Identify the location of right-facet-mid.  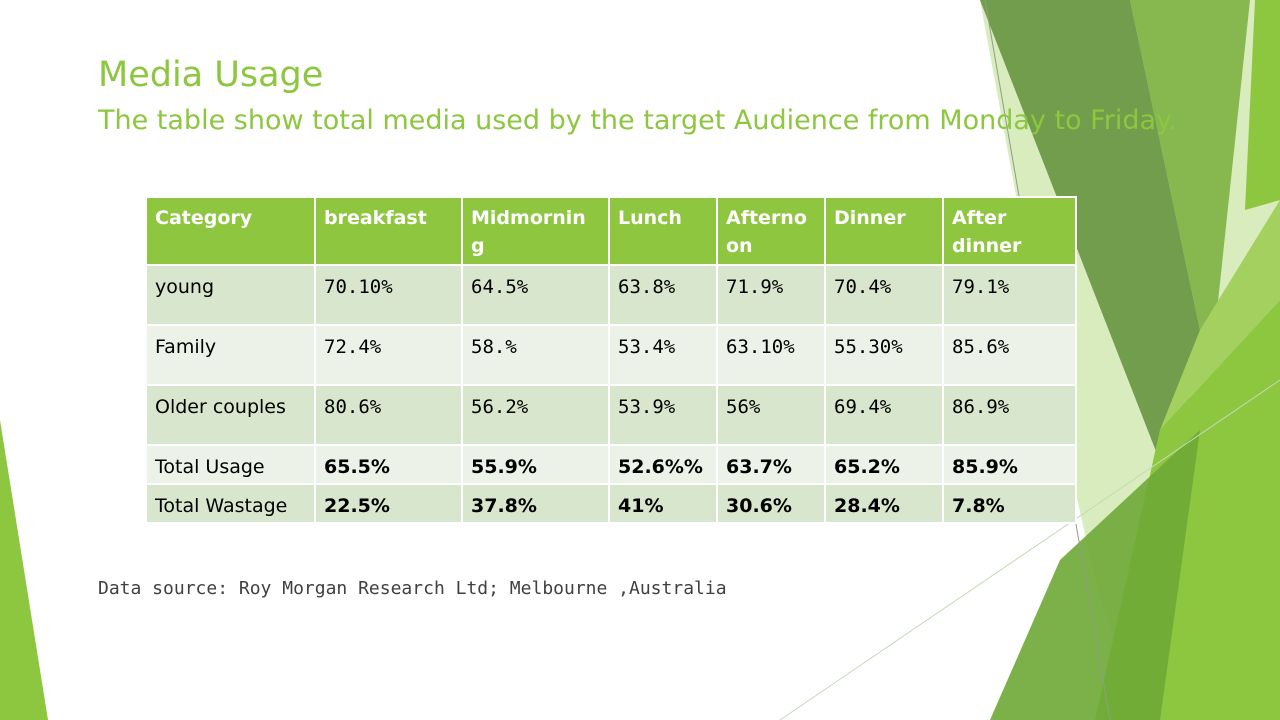
(1190, 165).